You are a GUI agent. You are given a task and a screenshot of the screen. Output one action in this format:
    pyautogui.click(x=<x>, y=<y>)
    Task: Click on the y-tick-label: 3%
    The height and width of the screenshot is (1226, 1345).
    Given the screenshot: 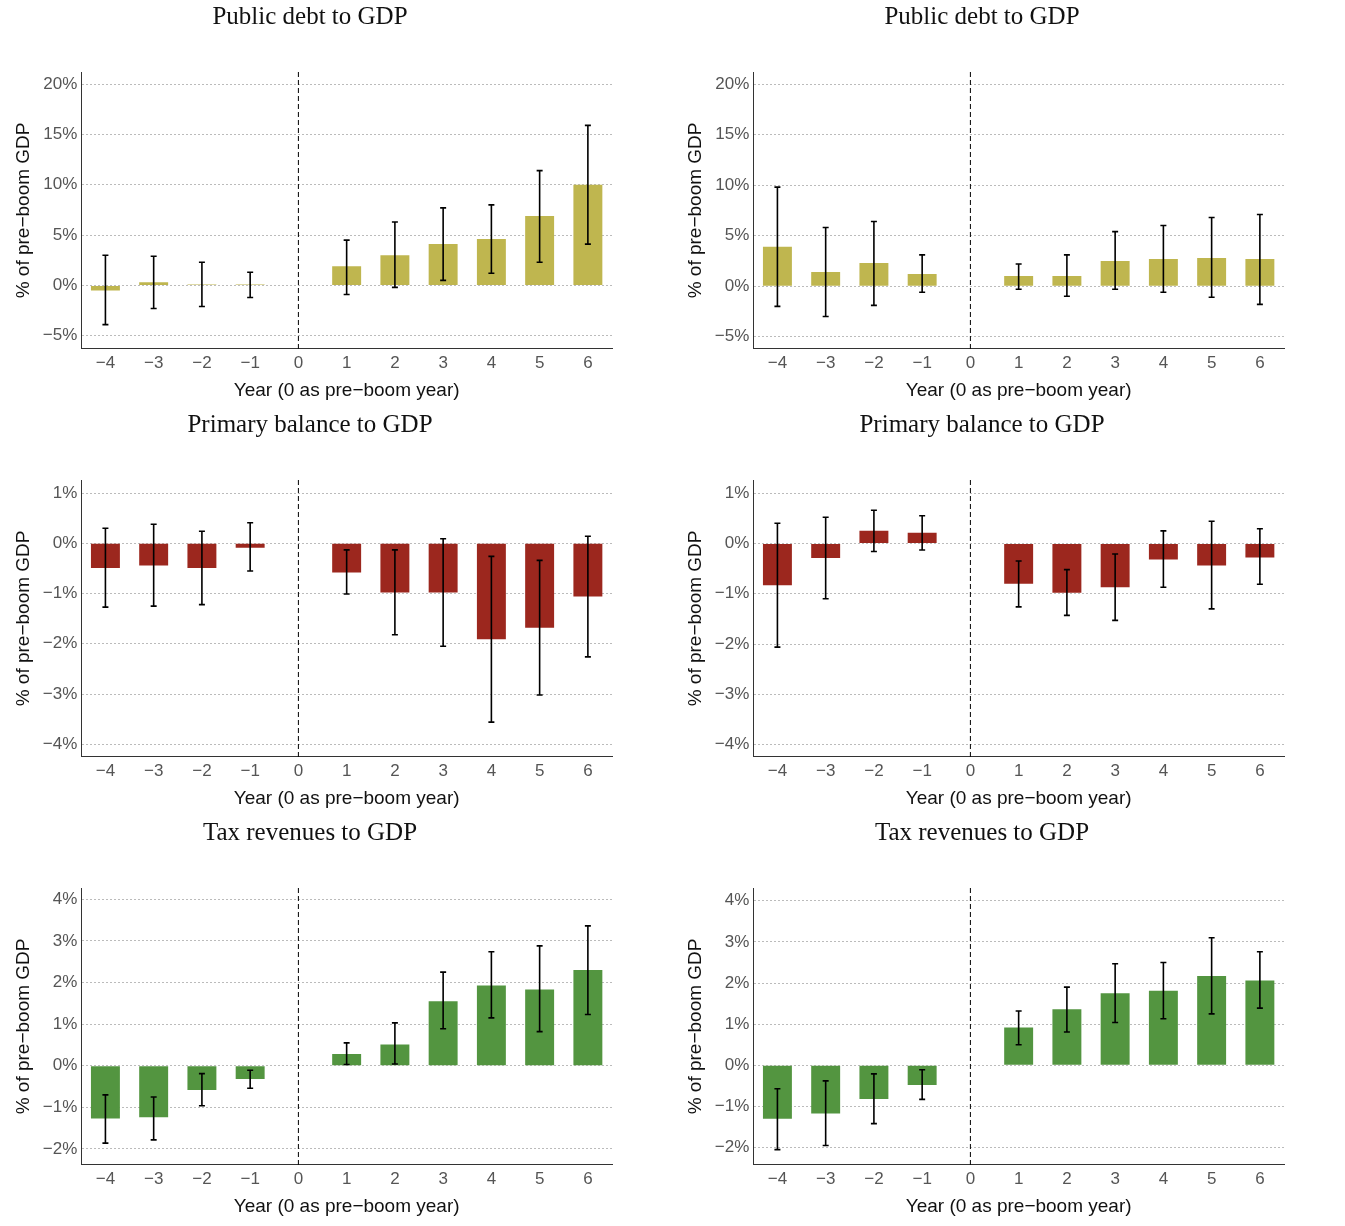 What is the action you would take?
    pyautogui.click(x=65, y=940)
    